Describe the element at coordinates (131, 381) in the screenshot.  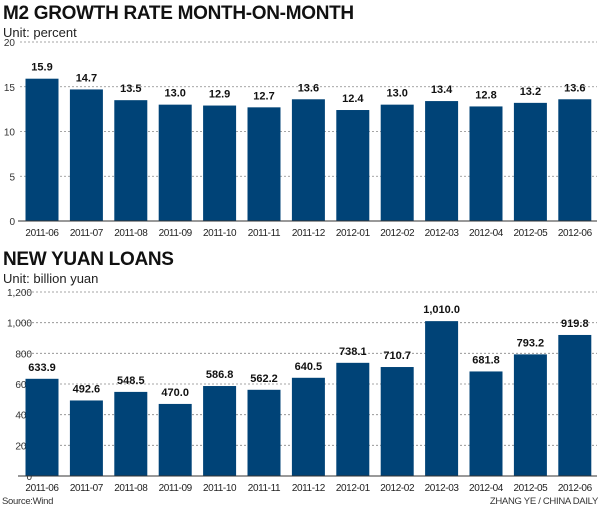
I see `data-label: 548.5` at that location.